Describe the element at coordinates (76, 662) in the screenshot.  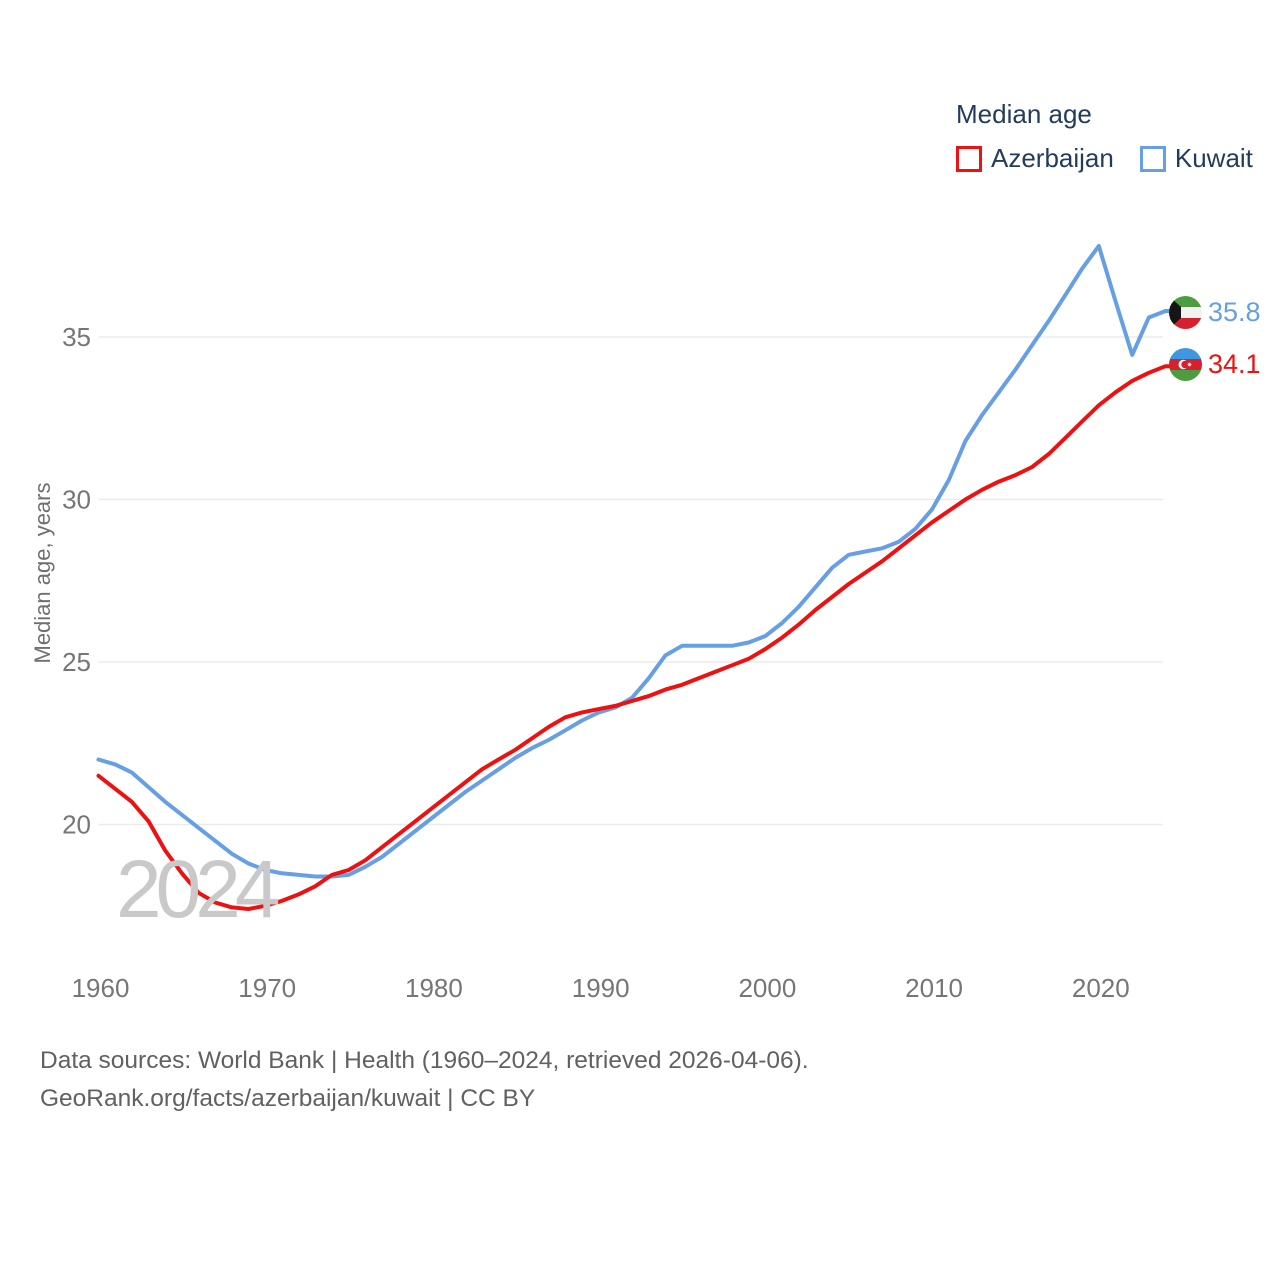
I see `y-tick-label-25: 25` at that location.